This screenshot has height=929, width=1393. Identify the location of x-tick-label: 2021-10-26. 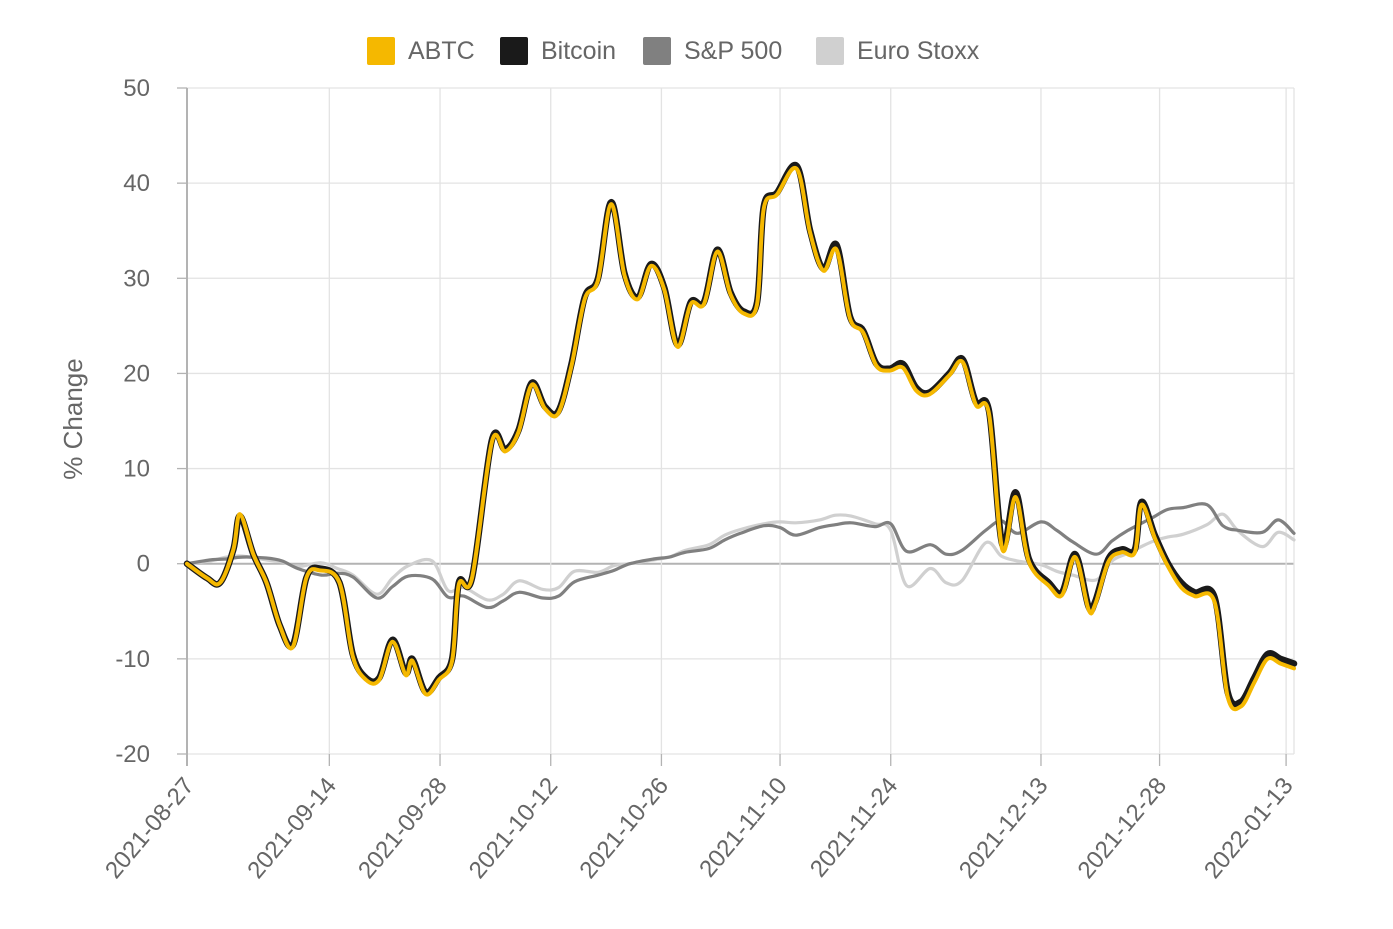
(624, 828).